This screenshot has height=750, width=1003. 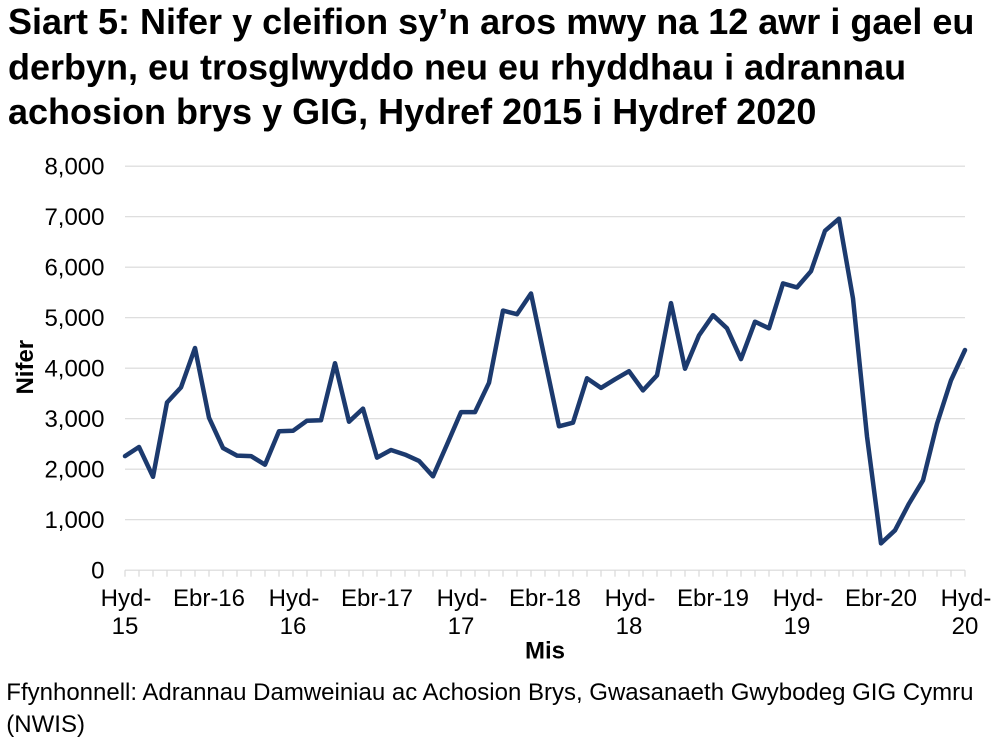 I want to click on svg-text: Ebr-16, so click(x=209, y=598).